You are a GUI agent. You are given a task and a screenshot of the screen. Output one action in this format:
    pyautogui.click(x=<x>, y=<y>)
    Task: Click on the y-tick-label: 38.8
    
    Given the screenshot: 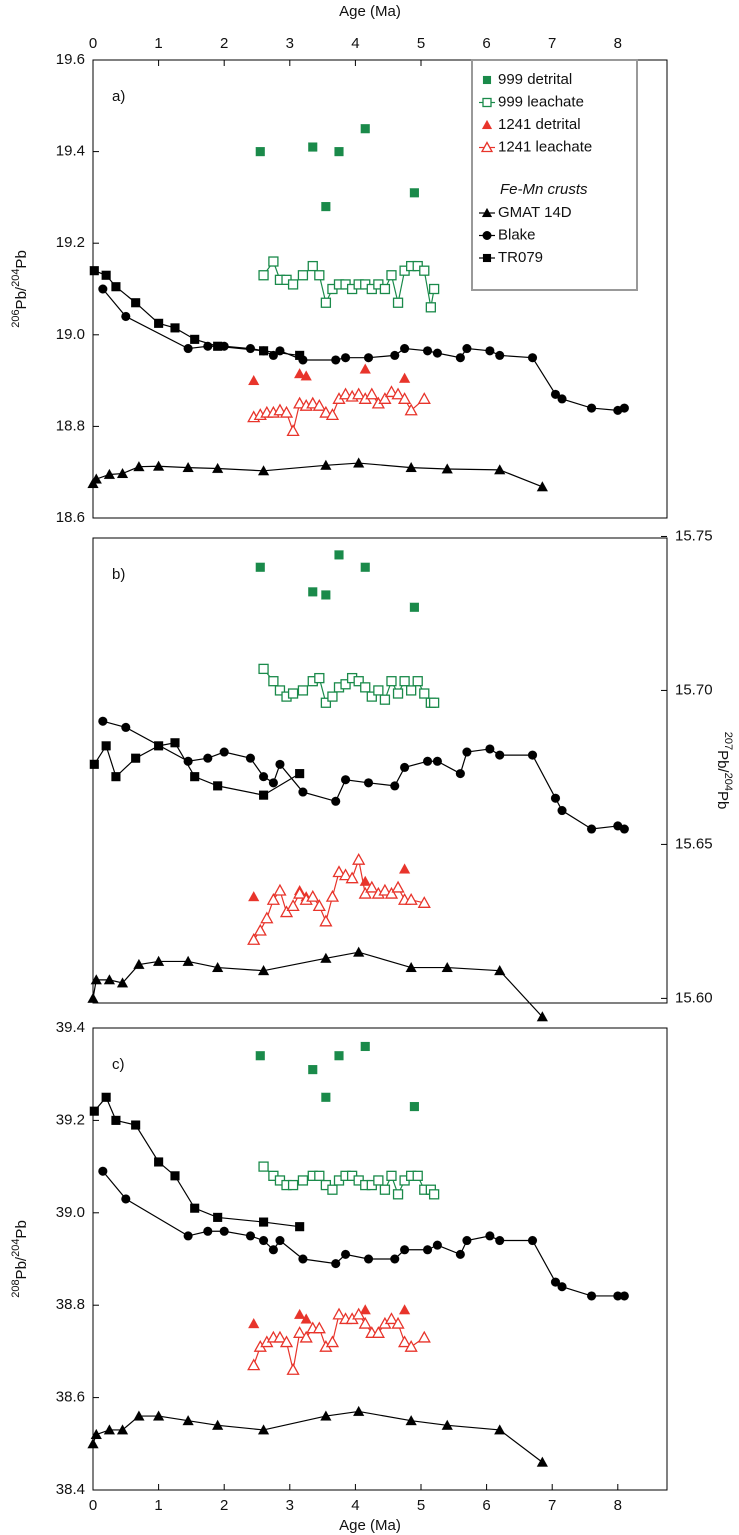 What is the action you would take?
    pyautogui.click(x=70, y=1304)
    